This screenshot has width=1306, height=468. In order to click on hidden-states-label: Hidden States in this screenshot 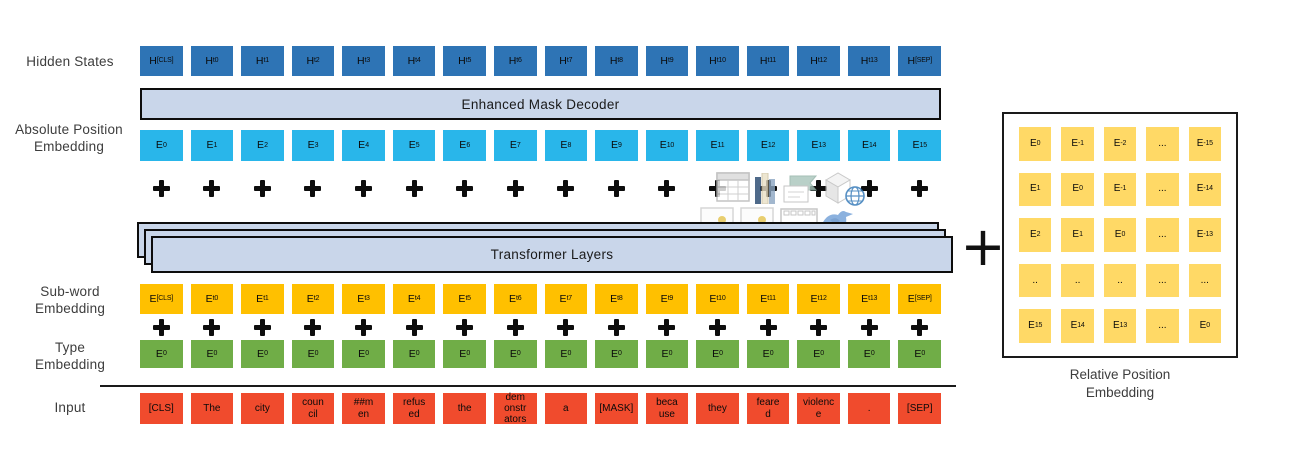, I will do `click(70, 62)`.